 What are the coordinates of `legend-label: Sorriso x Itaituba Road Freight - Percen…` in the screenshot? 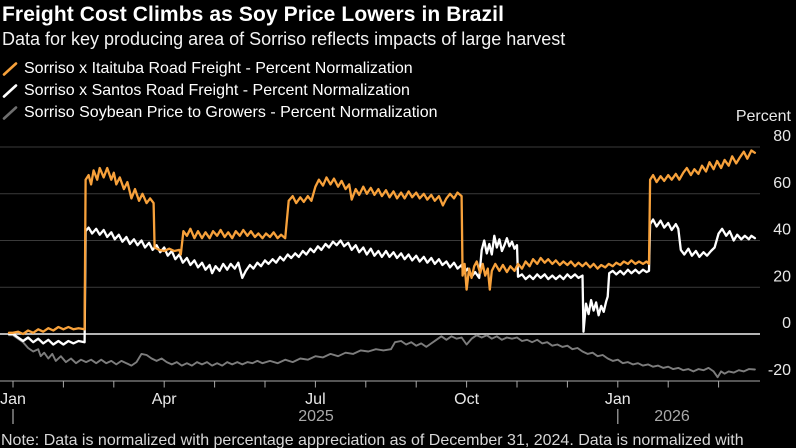 It's located at (218, 68).